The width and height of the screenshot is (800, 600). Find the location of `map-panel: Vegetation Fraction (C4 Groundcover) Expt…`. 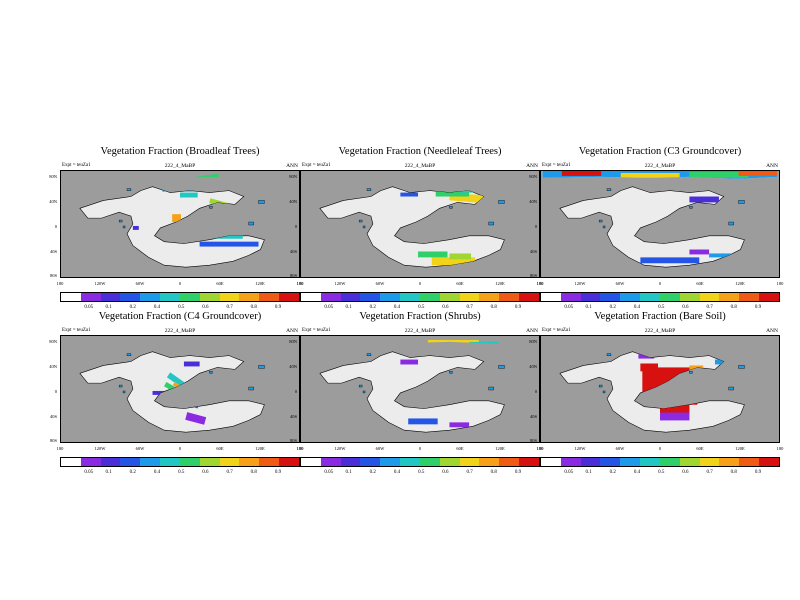

map-panel: Vegetation Fraction (C4 Groundcover) Expt… is located at coordinates (176, 398).